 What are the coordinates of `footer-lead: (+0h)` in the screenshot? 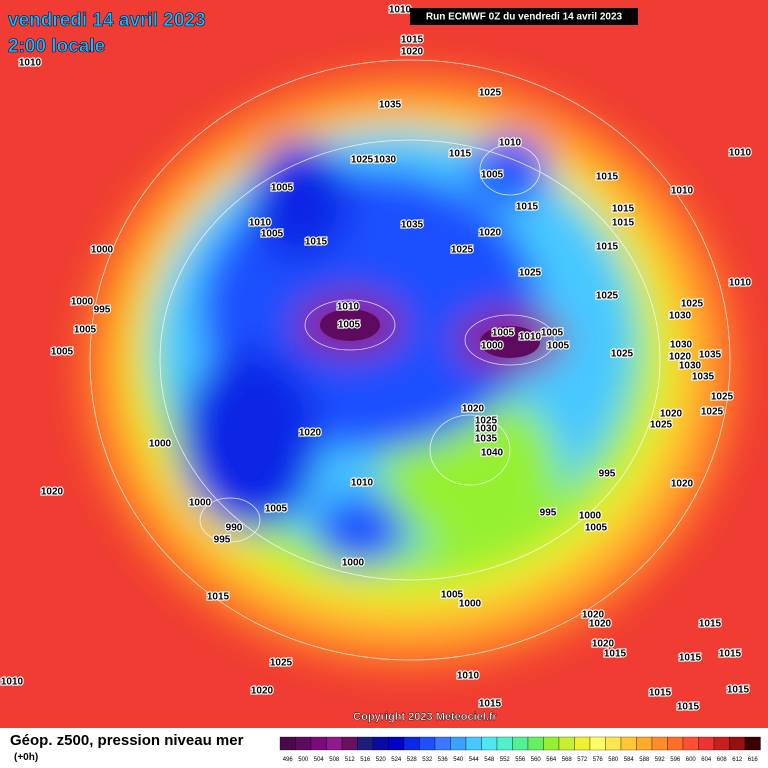 It's located at (26, 757).